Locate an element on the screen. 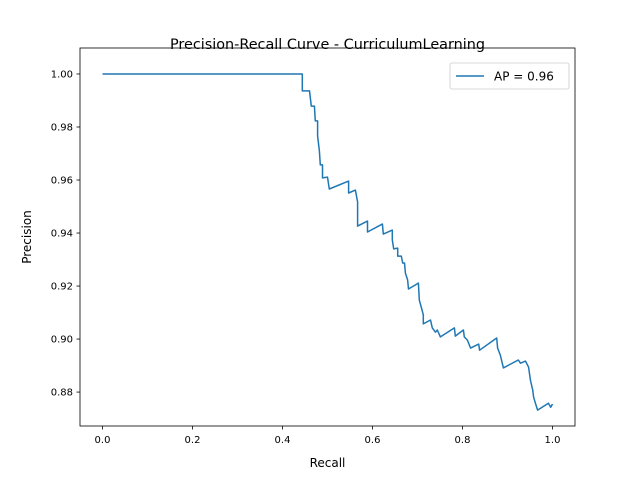  x-tick-label: 0.2 is located at coordinates (193, 440).